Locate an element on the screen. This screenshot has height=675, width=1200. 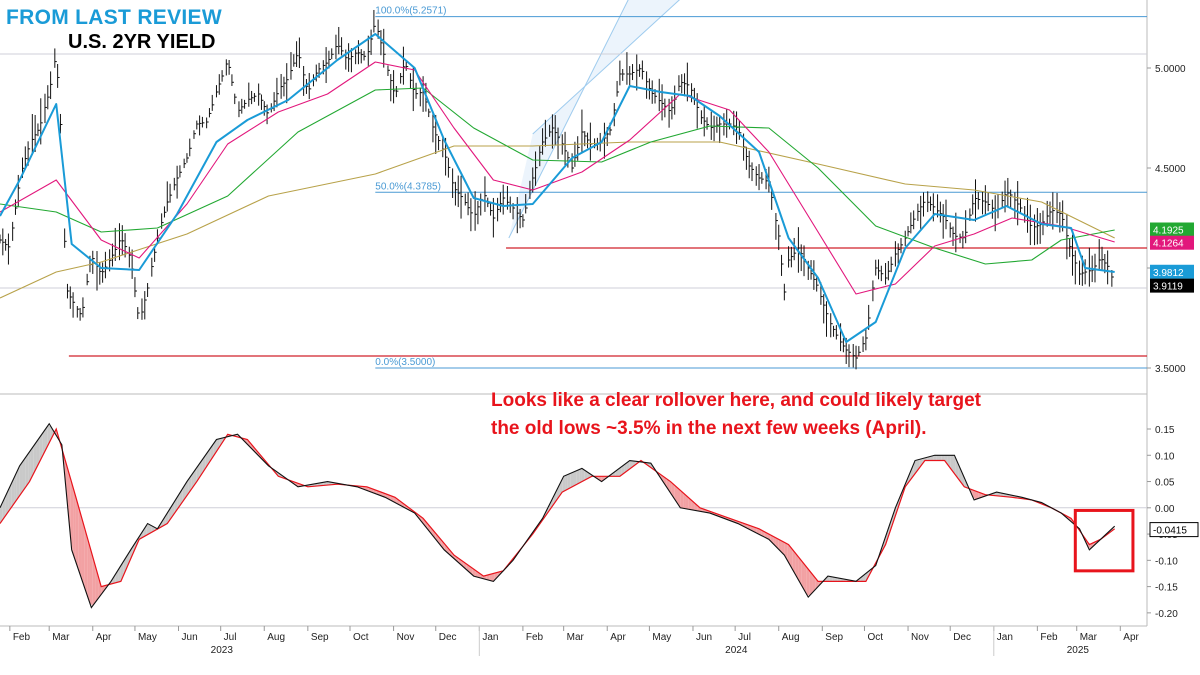
osc-current-label: -0.0415 is located at coordinates (1170, 531).